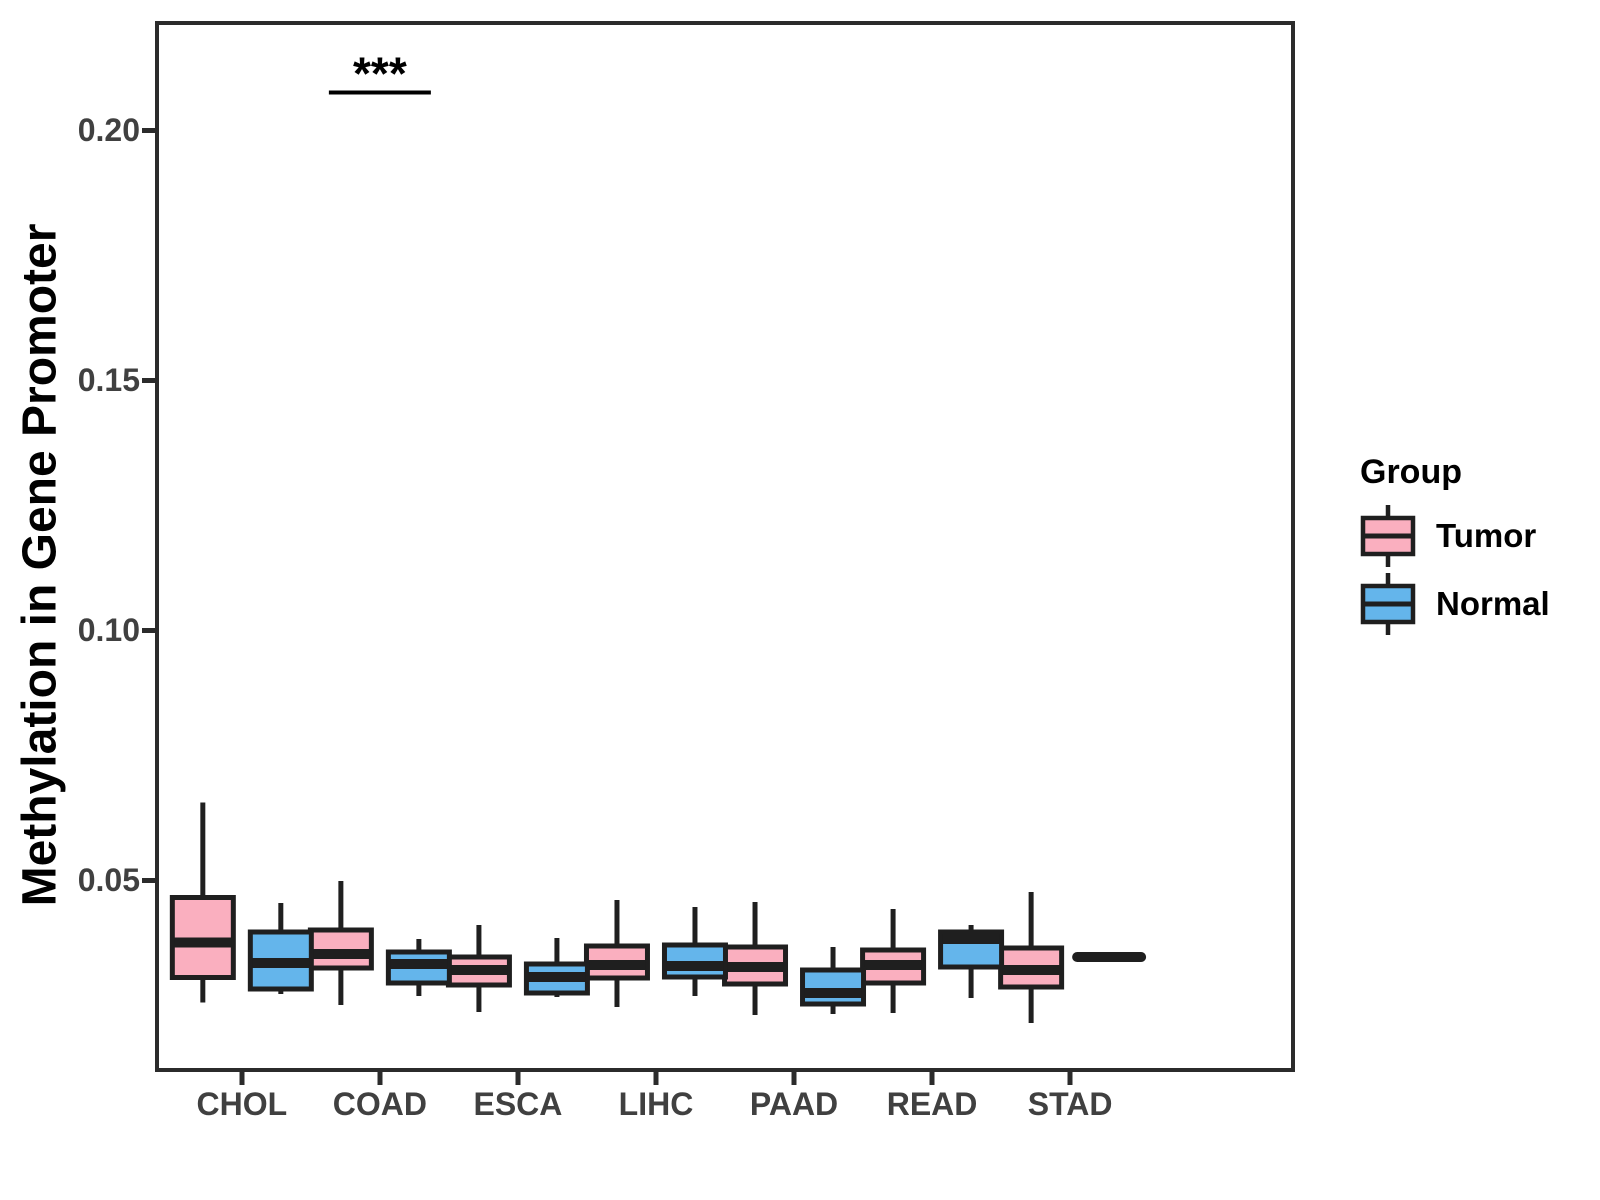  What do you see at coordinates (1070, 1104) in the screenshot?
I see `x-tick-label-stad: STAD` at bounding box center [1070, 1104].